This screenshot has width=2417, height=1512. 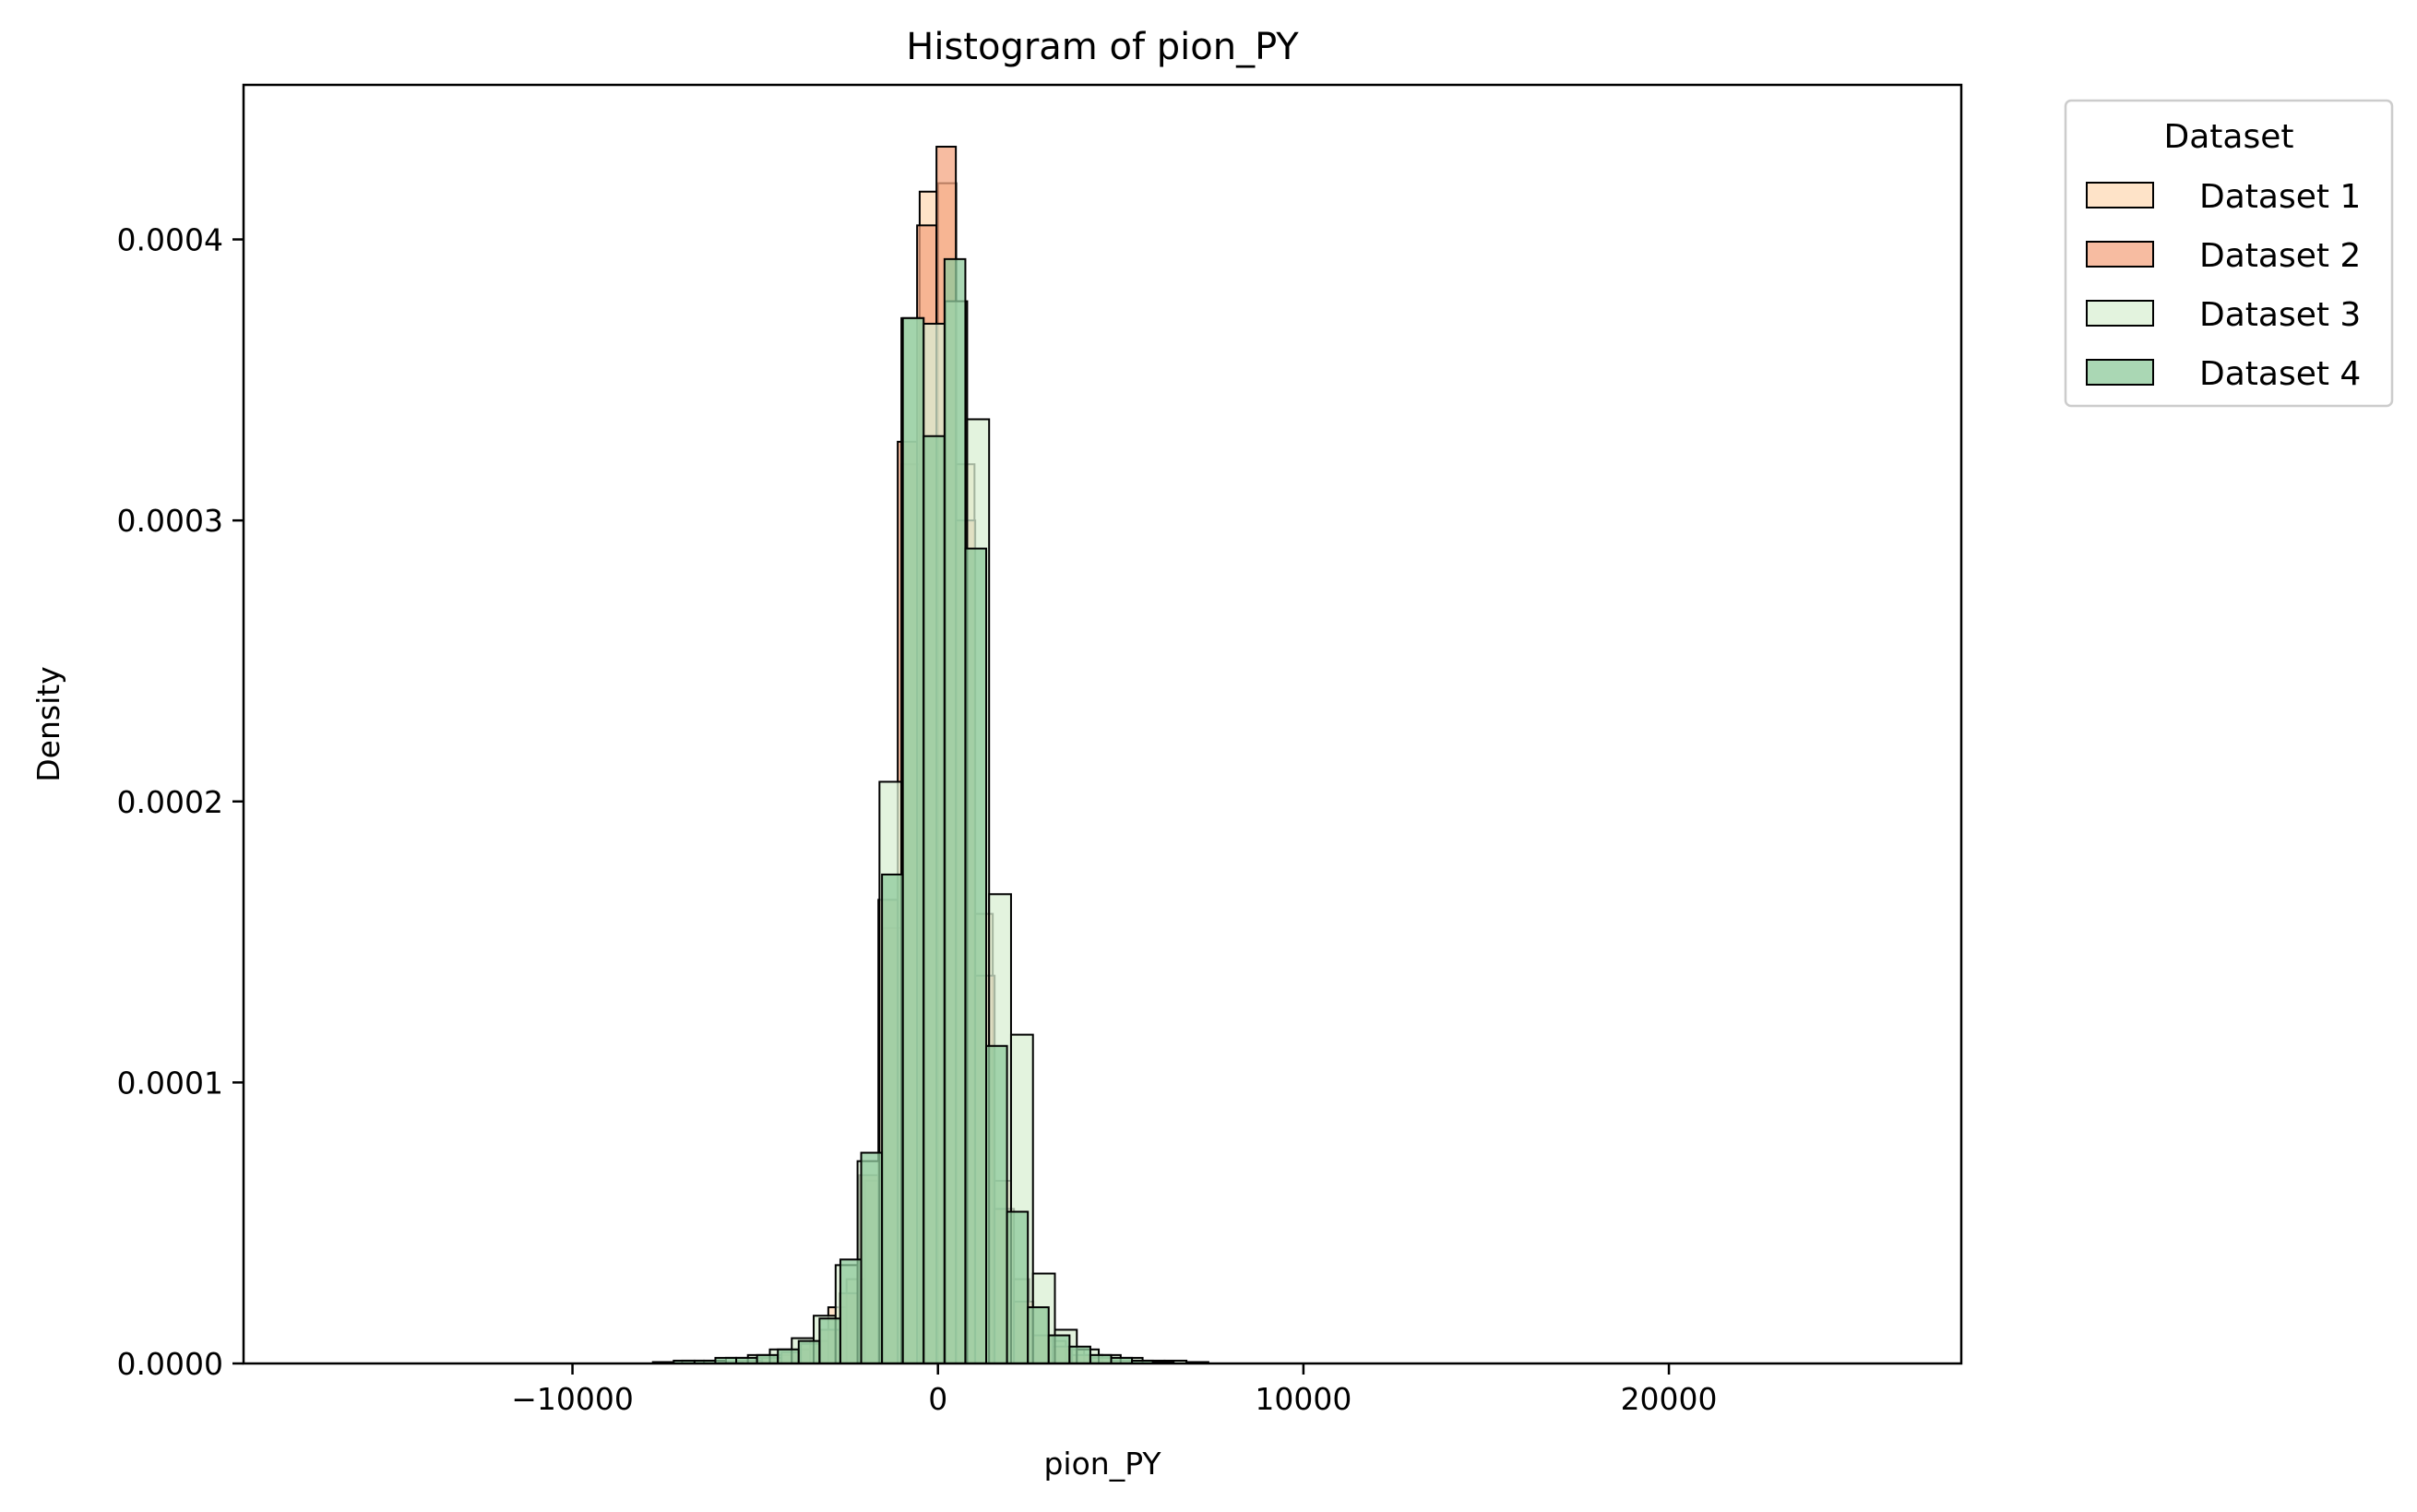 What do you see at coordinates (1669, 1399) in the screenshot?
I see `x-tick-label: 20000` at bounding box center [1669, 1399].